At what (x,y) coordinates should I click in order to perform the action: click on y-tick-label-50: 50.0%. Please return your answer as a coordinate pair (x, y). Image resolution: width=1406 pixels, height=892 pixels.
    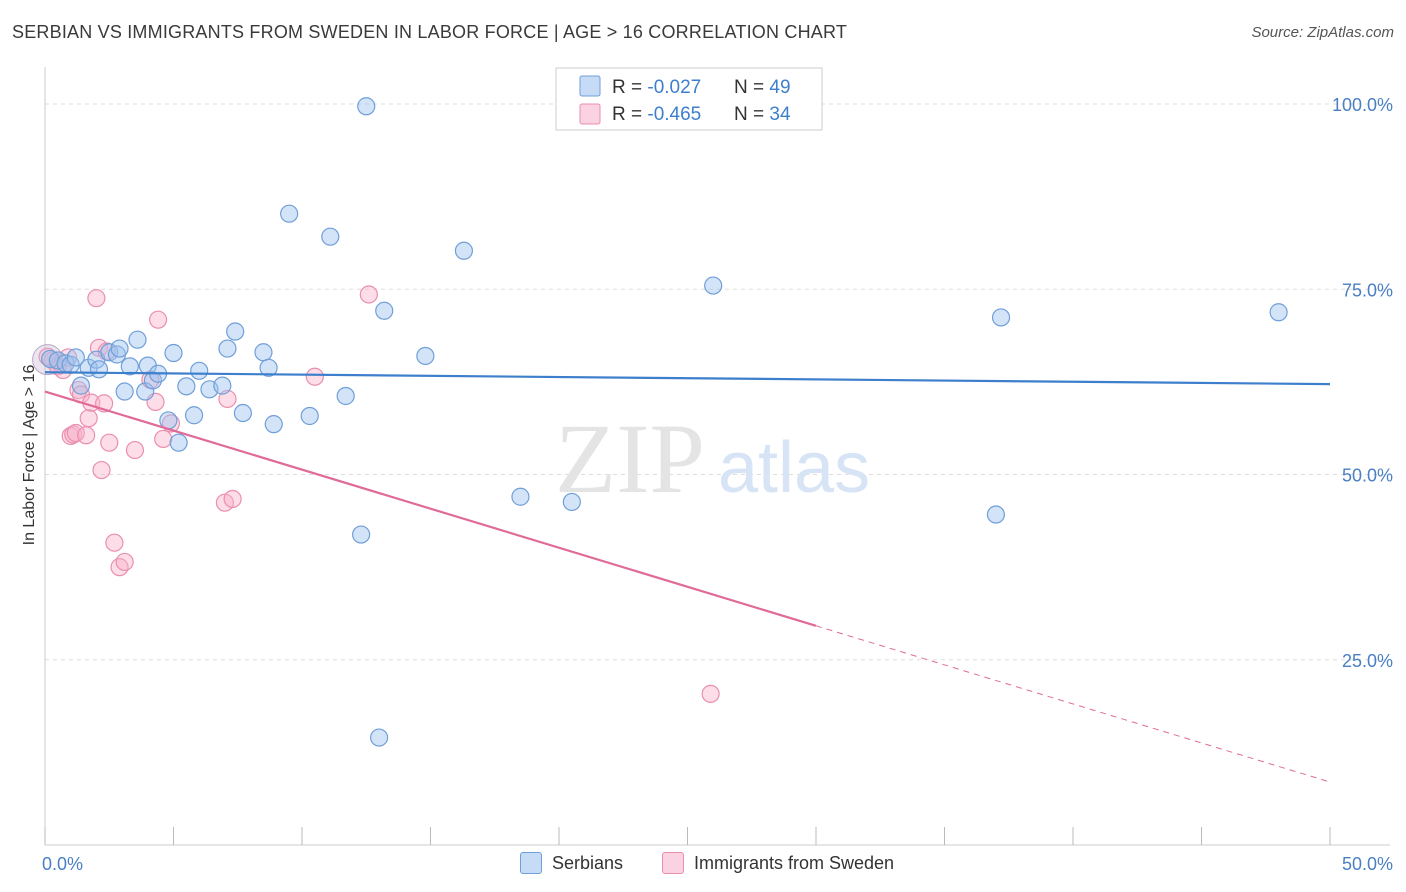
    Looking at the image, I should click on (1367, 476).